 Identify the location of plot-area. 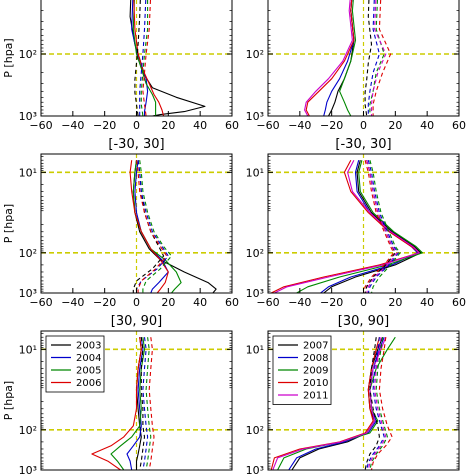
(363, 223).